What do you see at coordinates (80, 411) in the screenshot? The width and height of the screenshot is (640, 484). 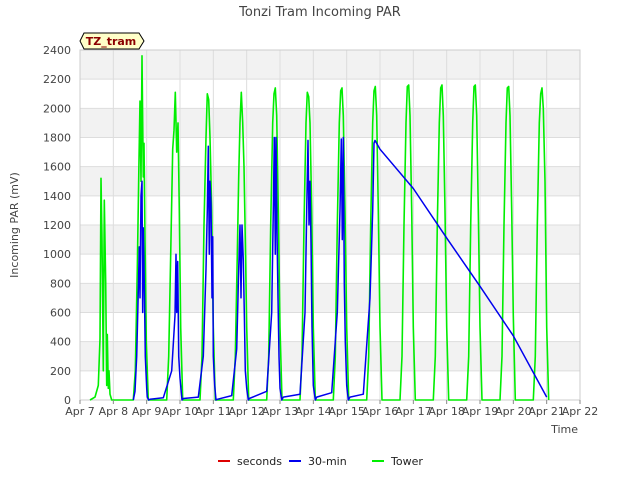 I see `x-tick-label: Apr 7` at bounding box center [80, 411].